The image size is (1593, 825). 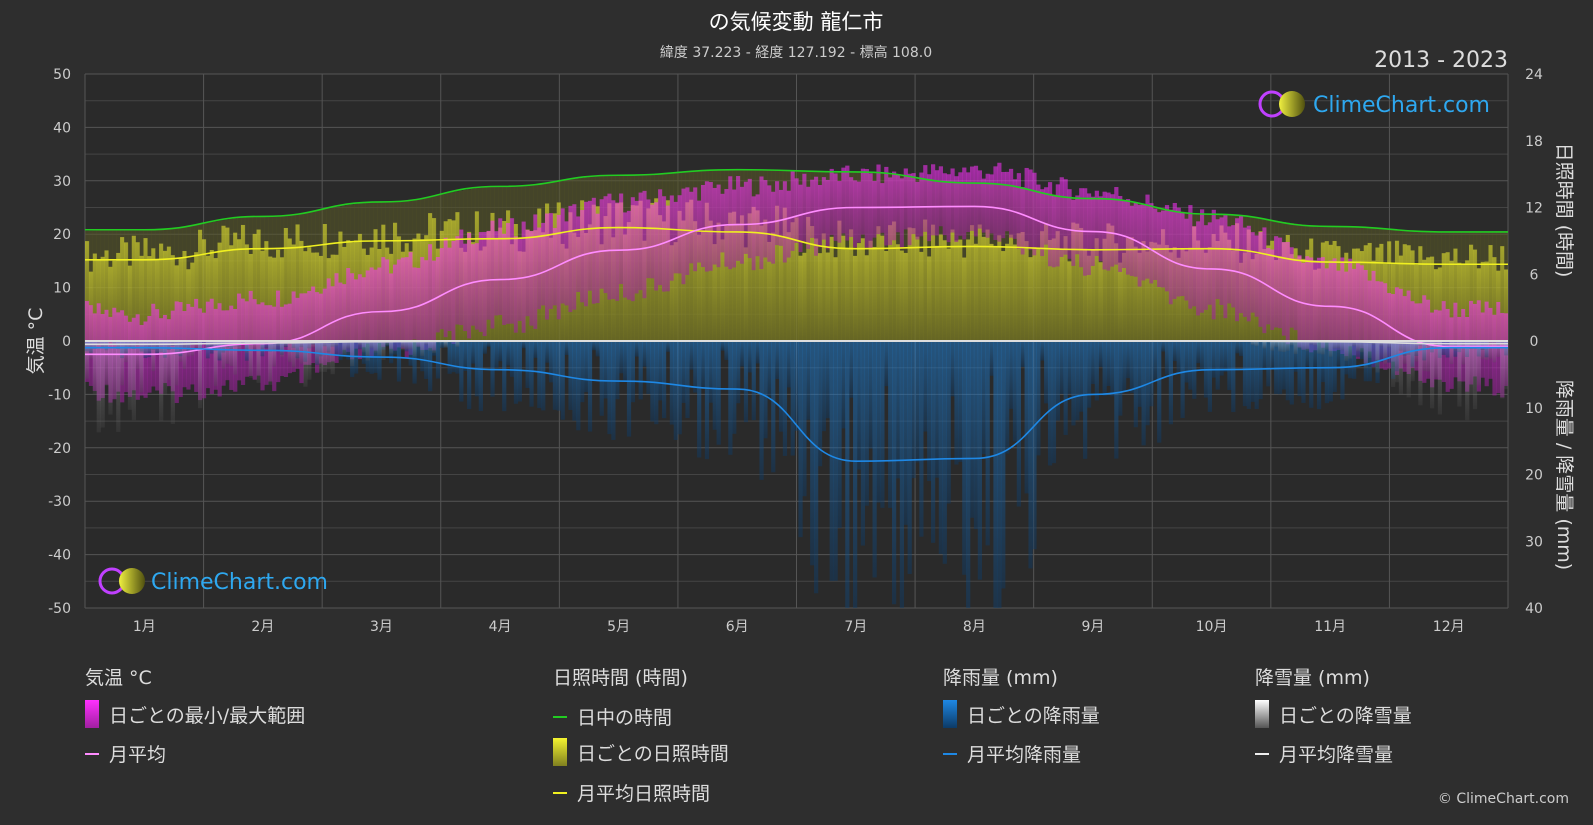 I want to click on x-month-label: 6月, so click(x=737, y=627).